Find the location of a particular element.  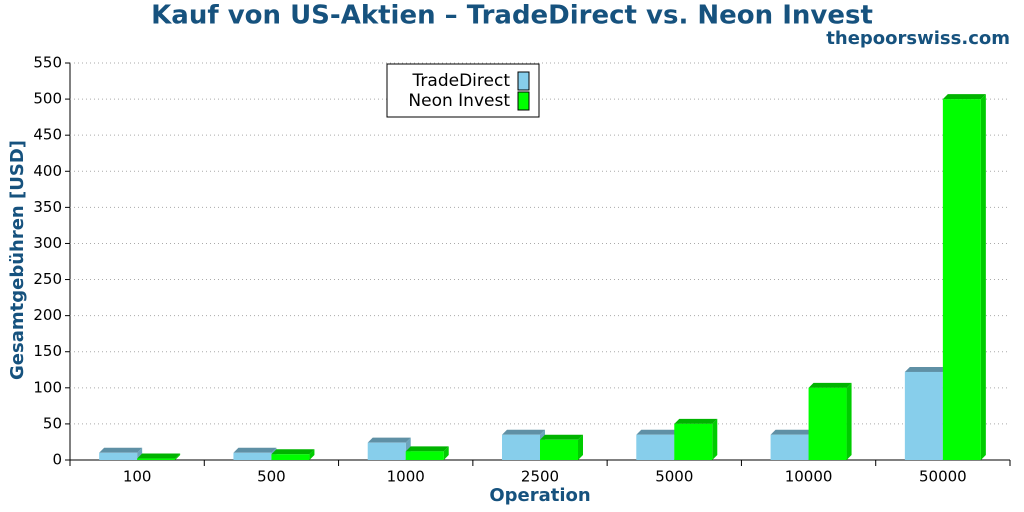

x-tick-label: 10000 is located at coordinates (809, 477).